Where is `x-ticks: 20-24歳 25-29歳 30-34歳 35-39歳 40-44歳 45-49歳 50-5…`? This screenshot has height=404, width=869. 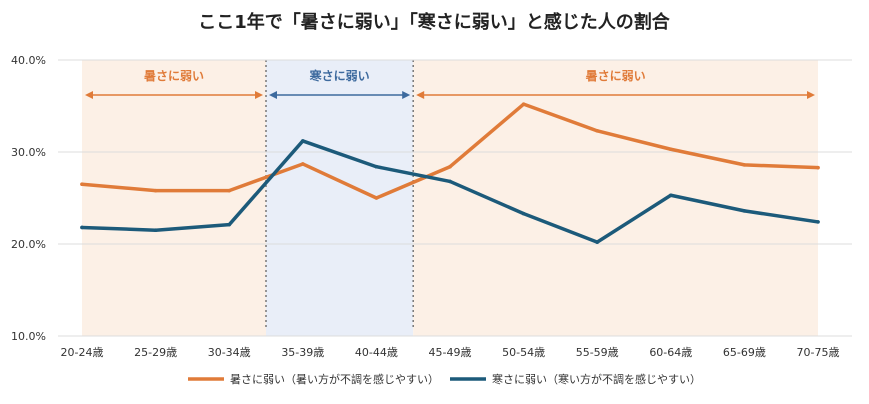 x-ticks: 20-24歳 25-29歳 30-34歳 35-39歳 40-44歳 45-49歳 50-5… is located at coordinates (450, 352).